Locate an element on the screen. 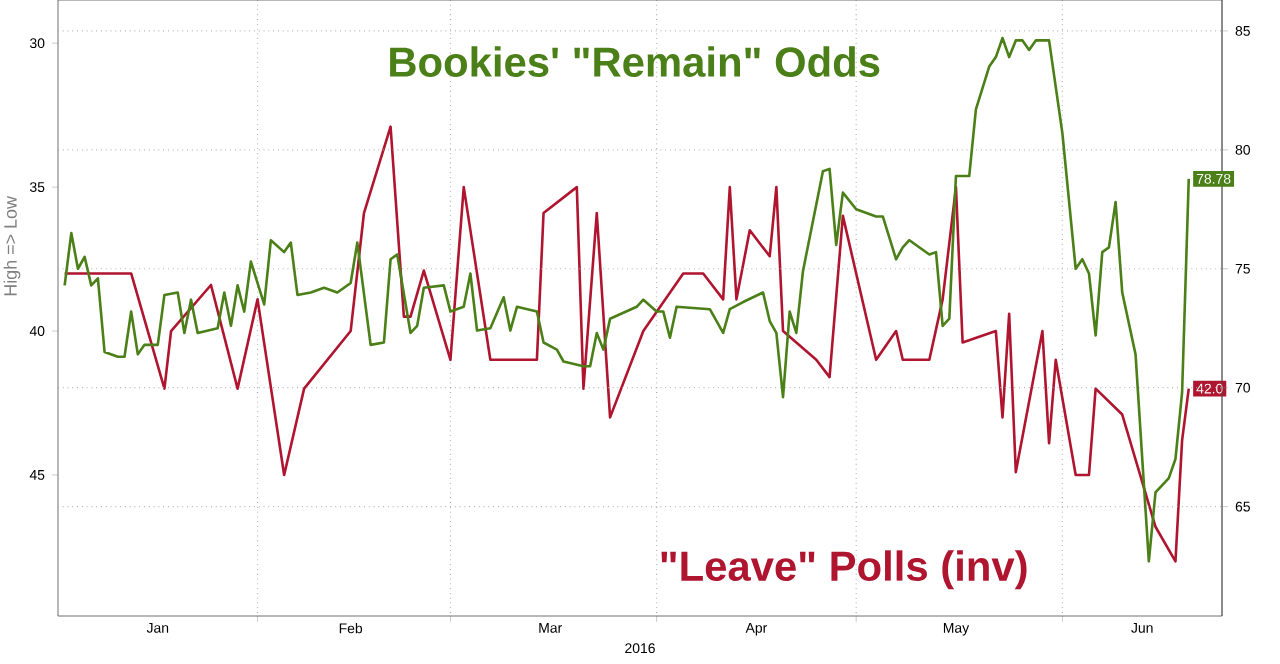 This screenshot has height=664, width=1280. y-axis-title: High => Low is located at coordinates (12, 246).